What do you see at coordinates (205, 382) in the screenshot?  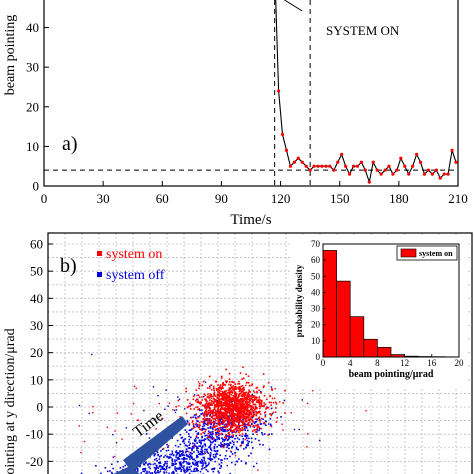 I see `point-outlier` at bounding box center [205, 382].